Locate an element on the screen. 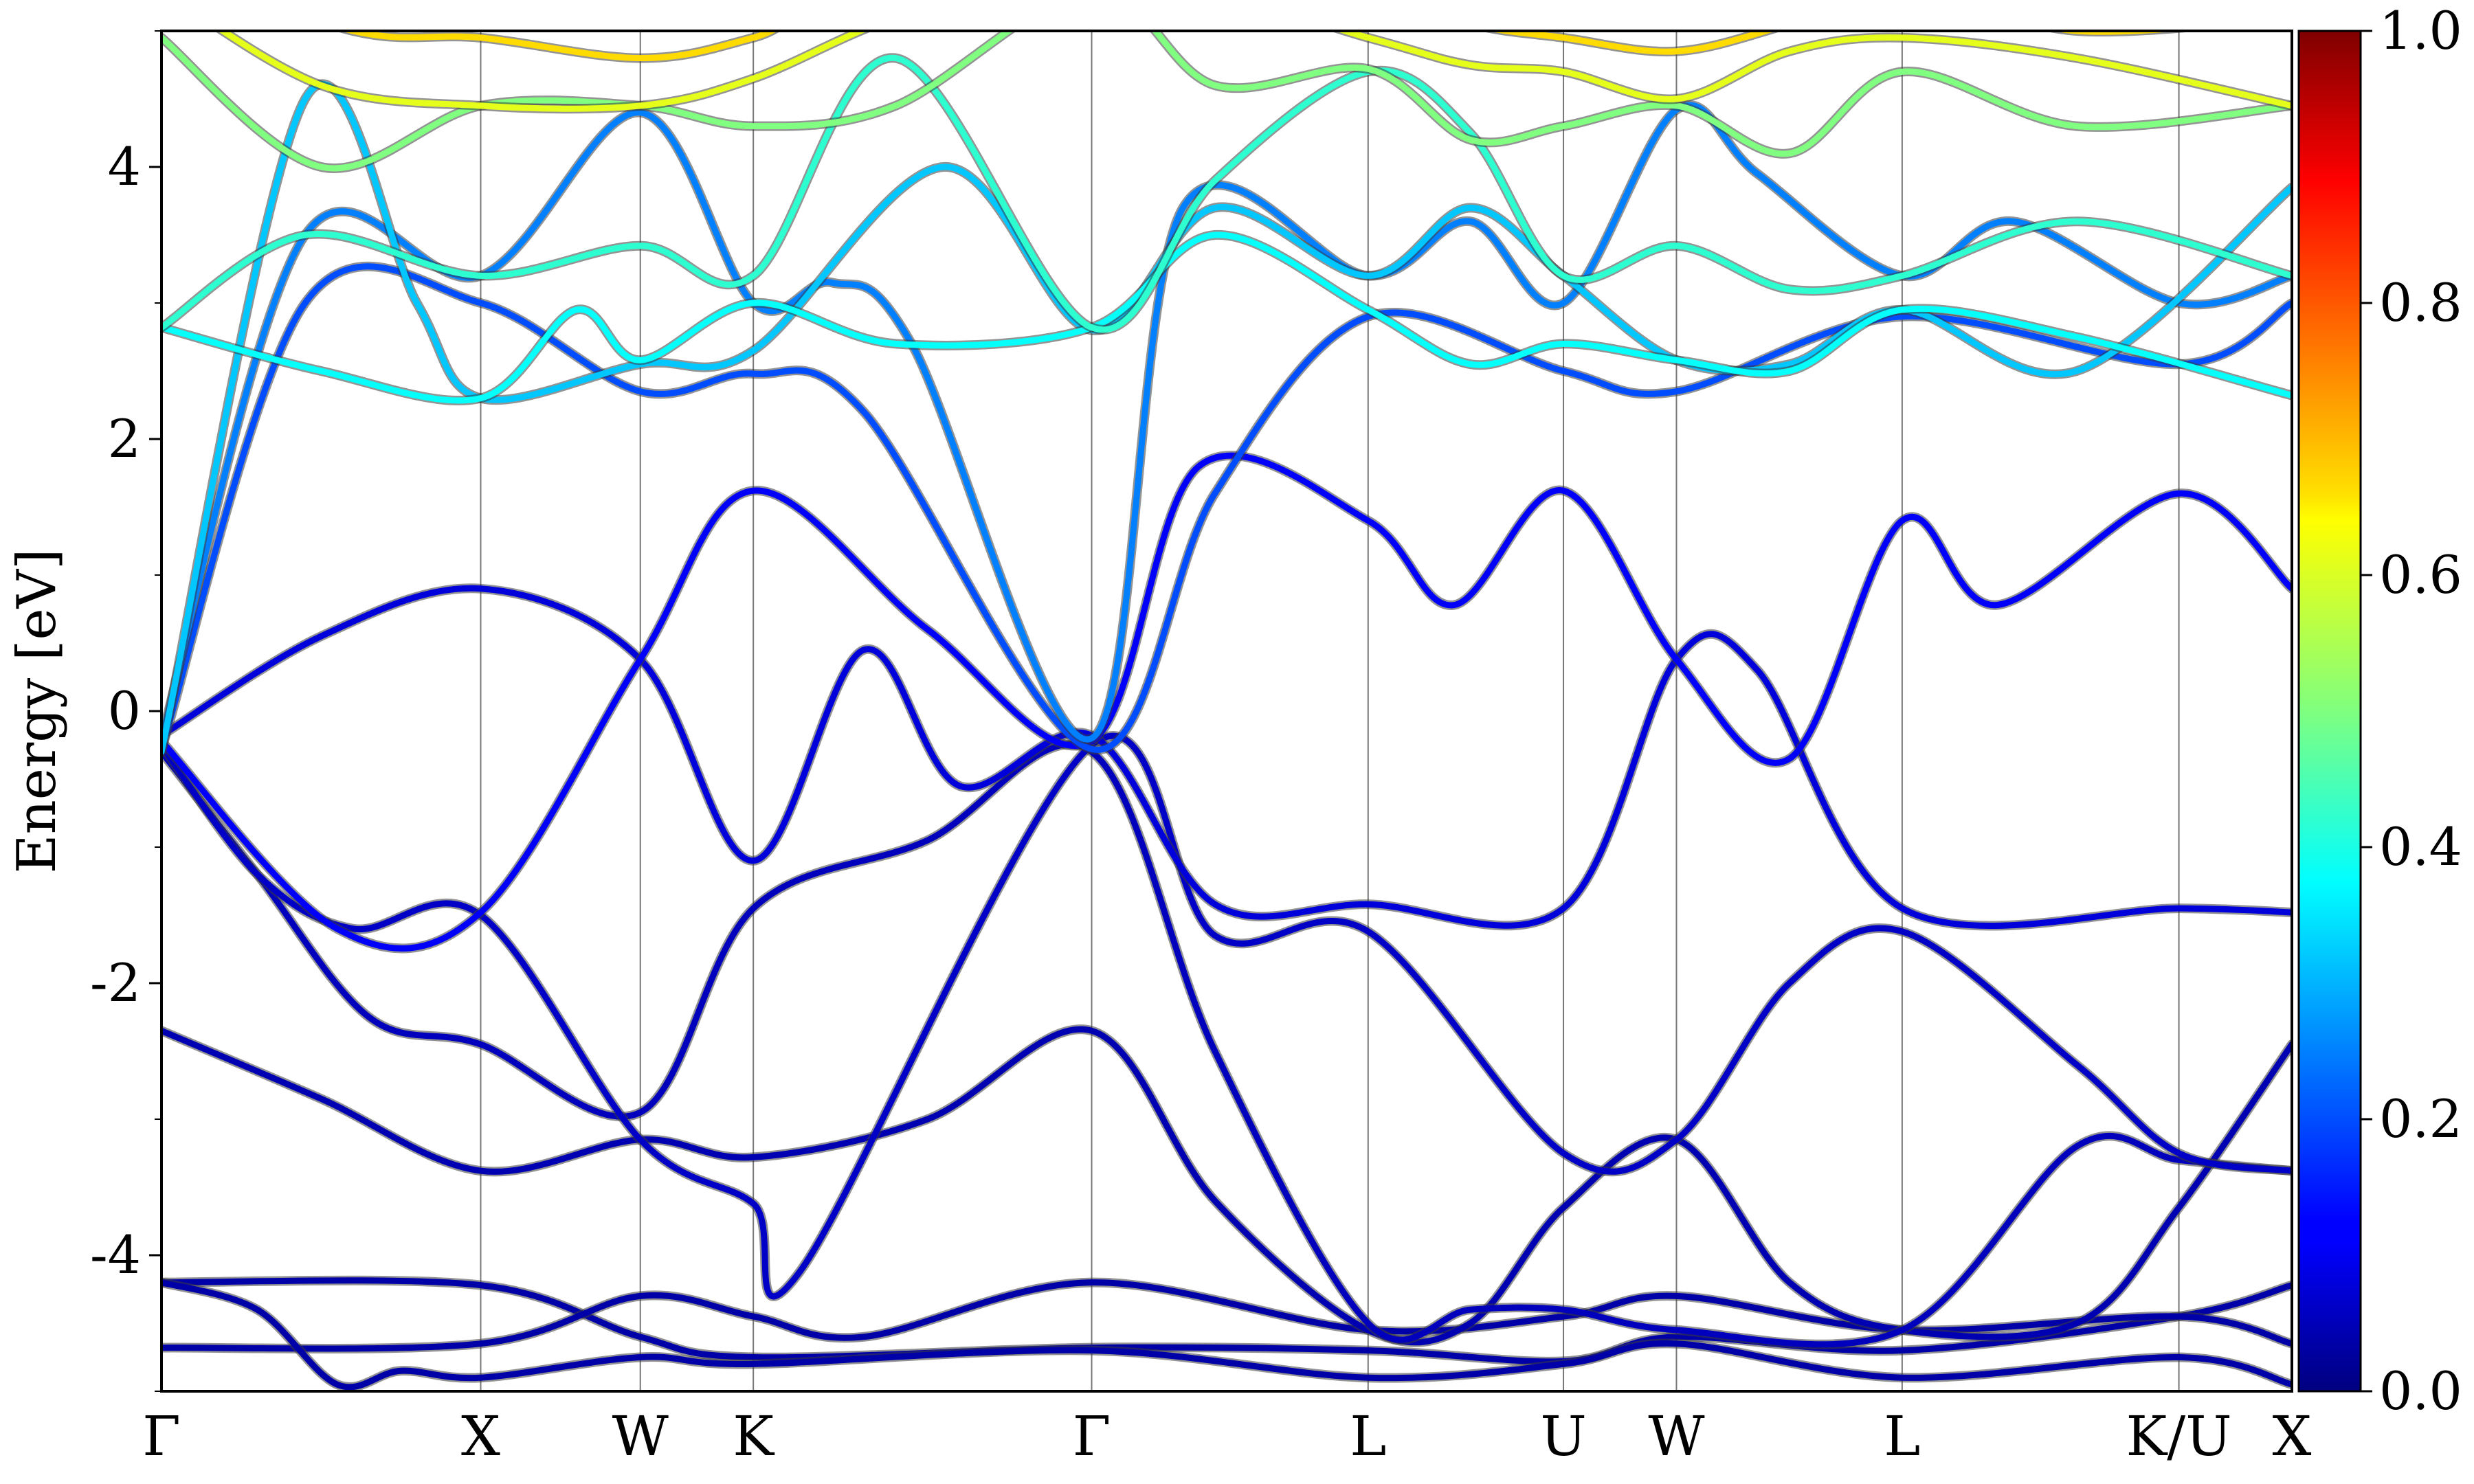  colorbar-tick-label: 0.4 is located at coordinates (2420, 846).